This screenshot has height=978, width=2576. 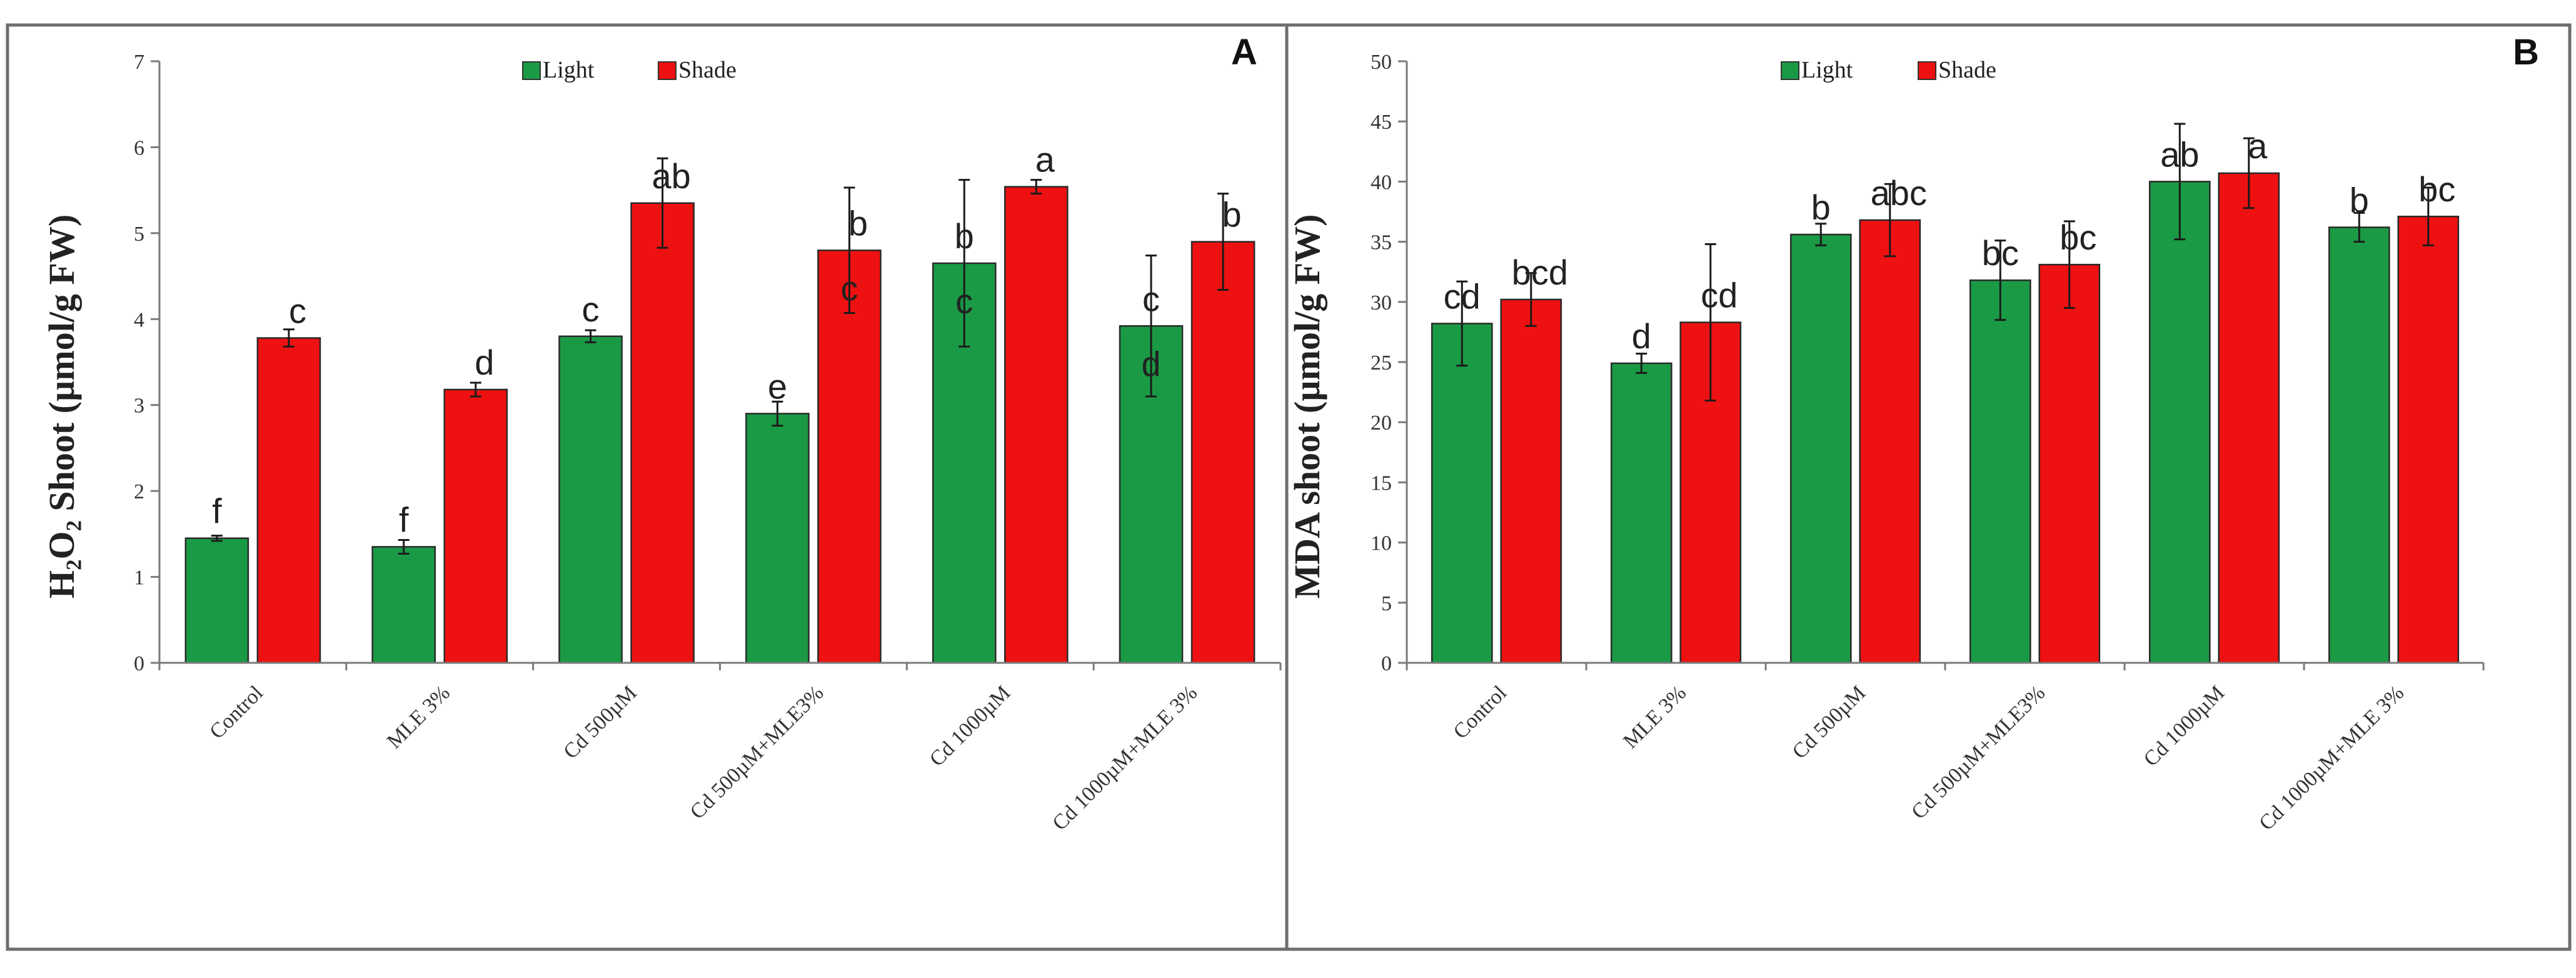 What do you see at coordinates (139, 319) in the screenshot?
I see `y-tick-label: 4` at bounding box center [139, 319].